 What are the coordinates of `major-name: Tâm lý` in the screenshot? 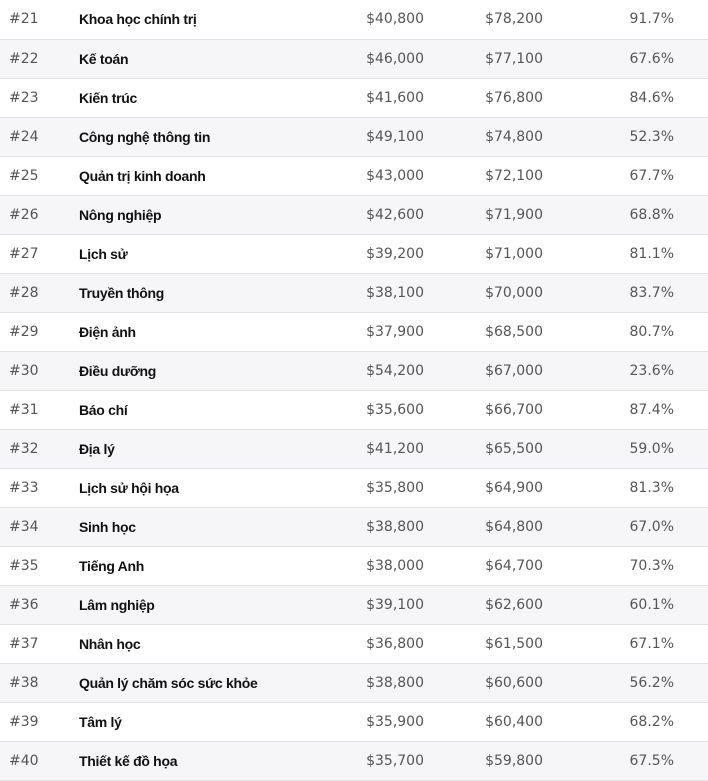 It's located at (209, 722).